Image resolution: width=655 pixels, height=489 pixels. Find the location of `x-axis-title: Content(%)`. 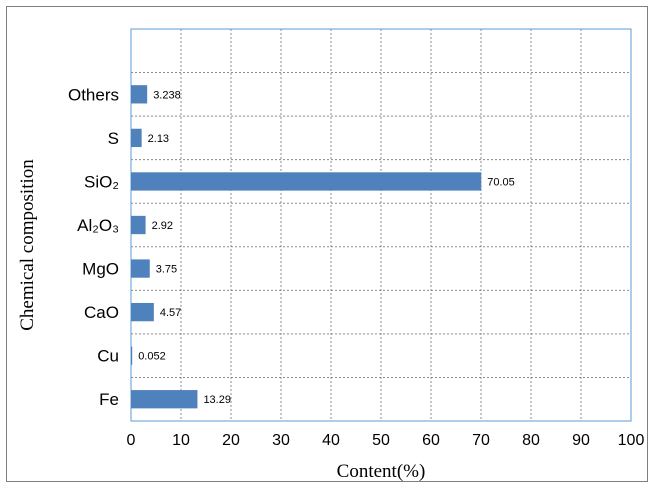

x-axis-title: Content(%) is located at coordinates (381, 471).